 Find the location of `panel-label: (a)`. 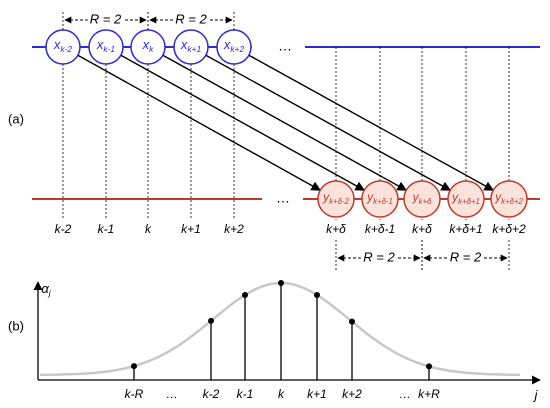

panel-label: (a) is located at coordinates (16, 118).